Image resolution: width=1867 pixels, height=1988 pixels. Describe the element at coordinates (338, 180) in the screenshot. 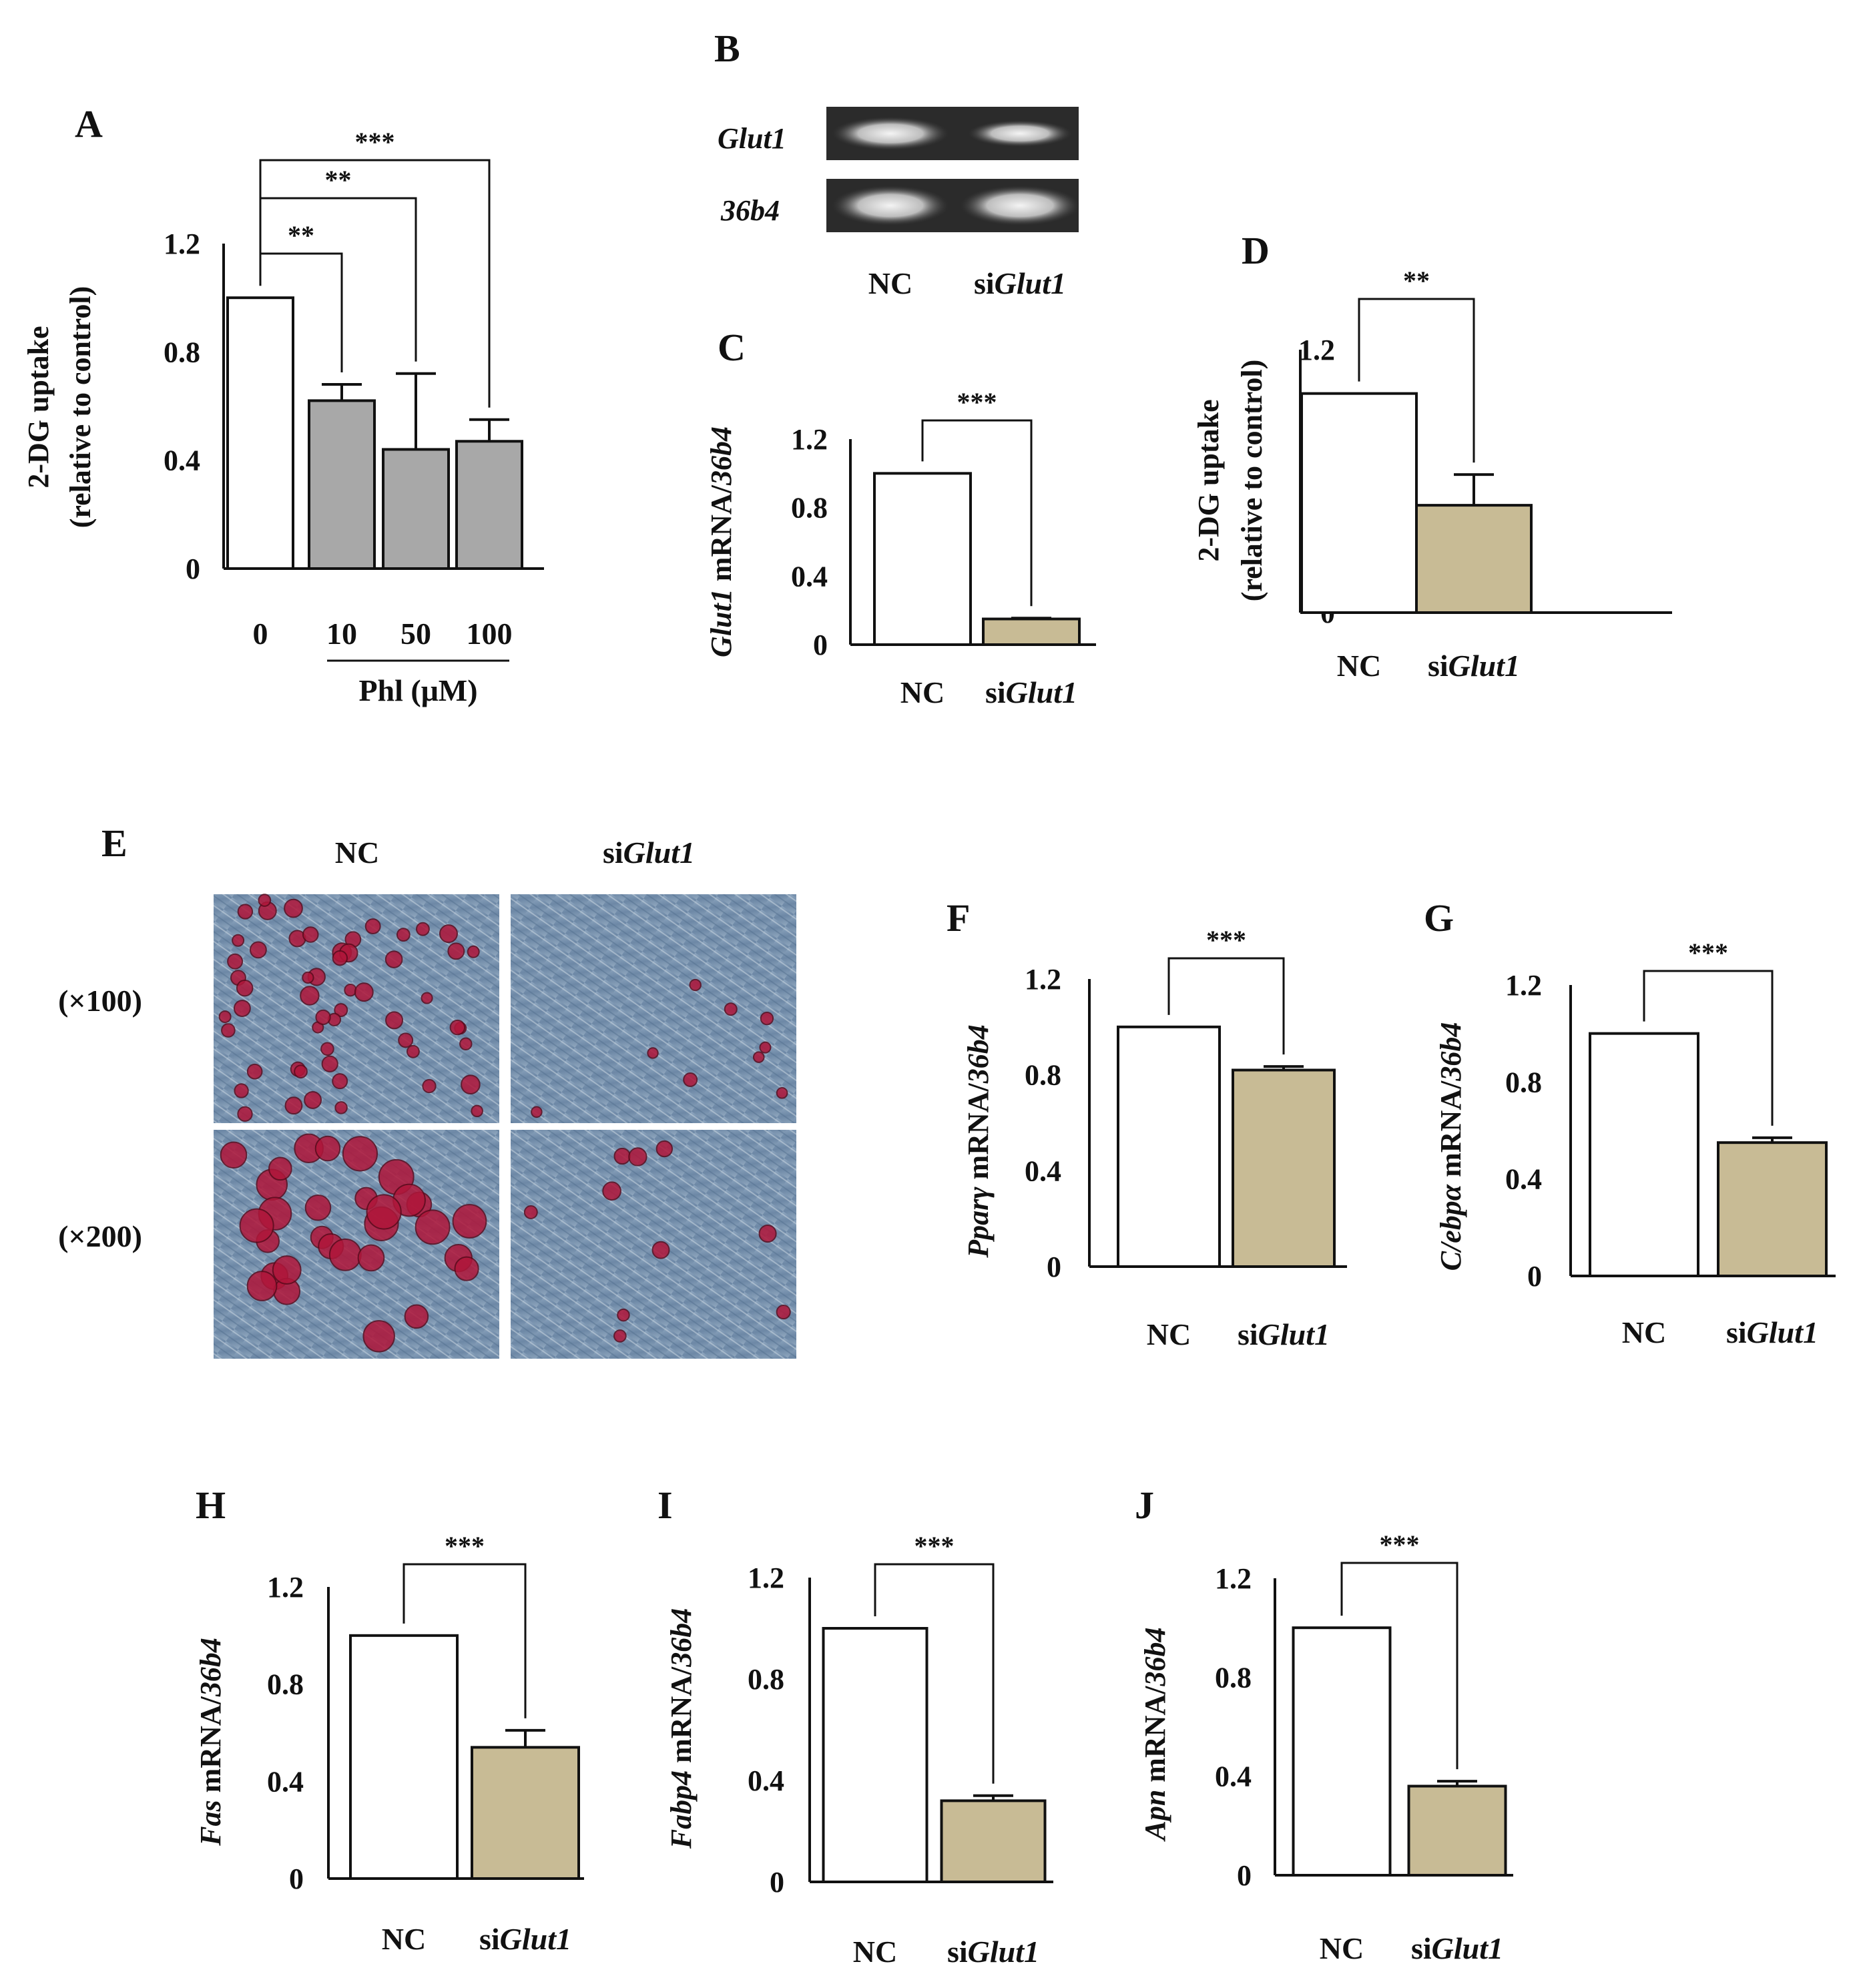

I see `significance-label: **` at that location.